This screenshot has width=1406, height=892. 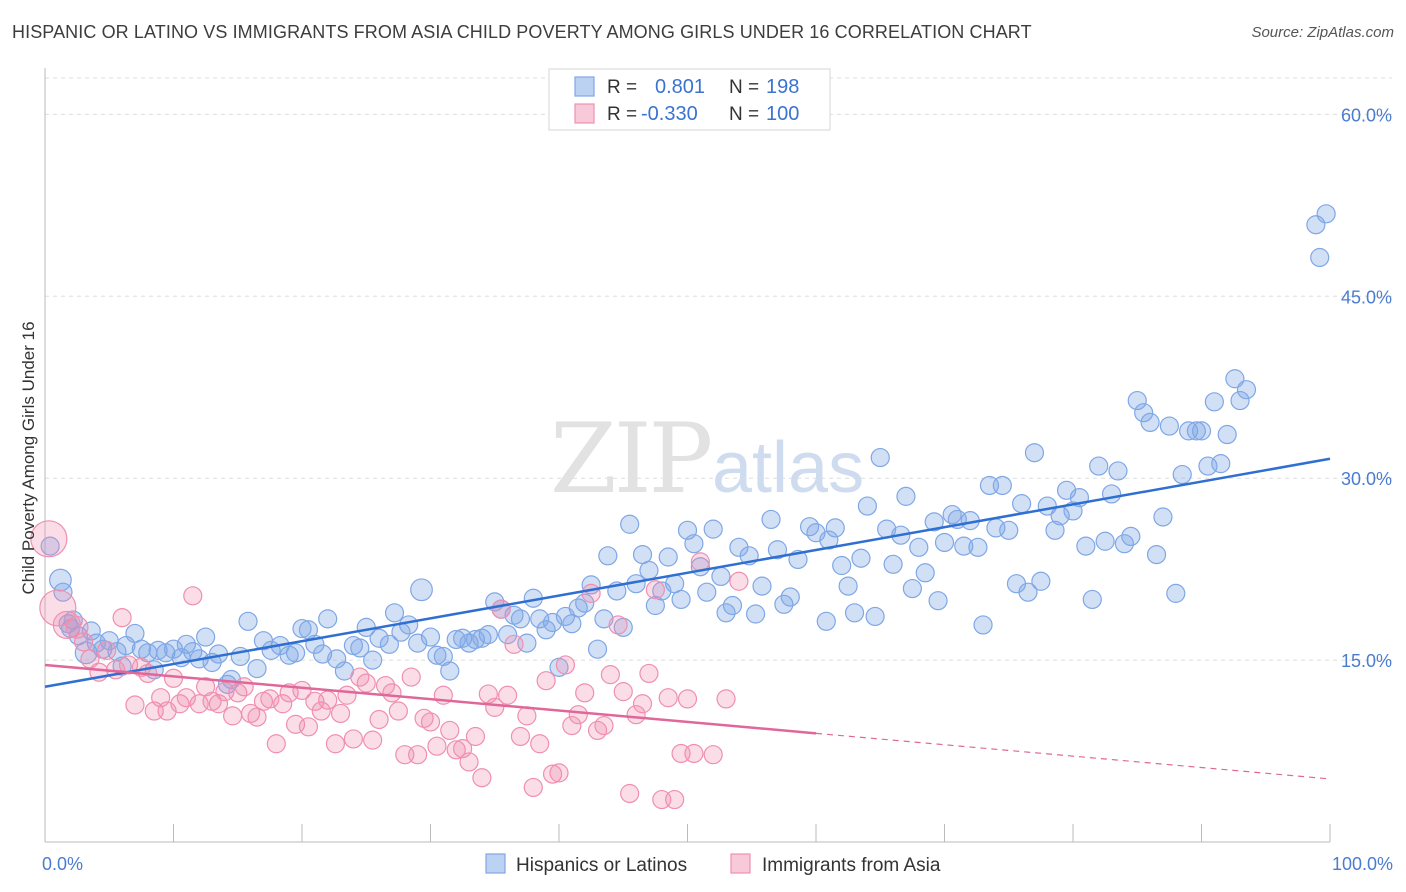 I want to click on bottom-legend-label-0: Hispanics or Latinos, so click(x=601, y=865).